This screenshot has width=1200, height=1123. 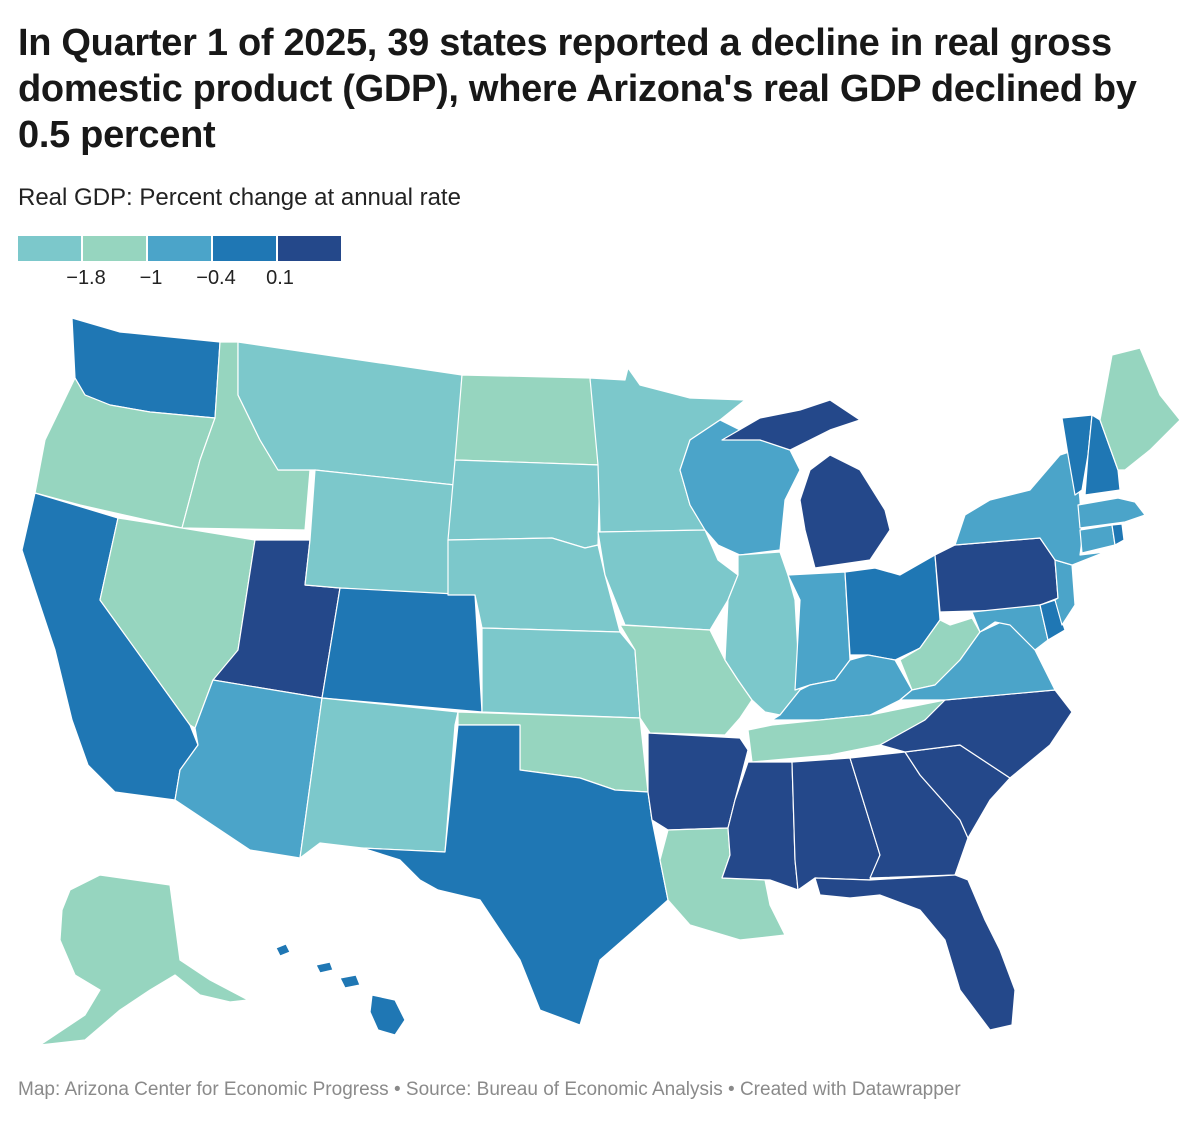 What do you see at coordinates (977, 659) in the screenshot?
I see `state-virginia` at bounding box center [977, 659].